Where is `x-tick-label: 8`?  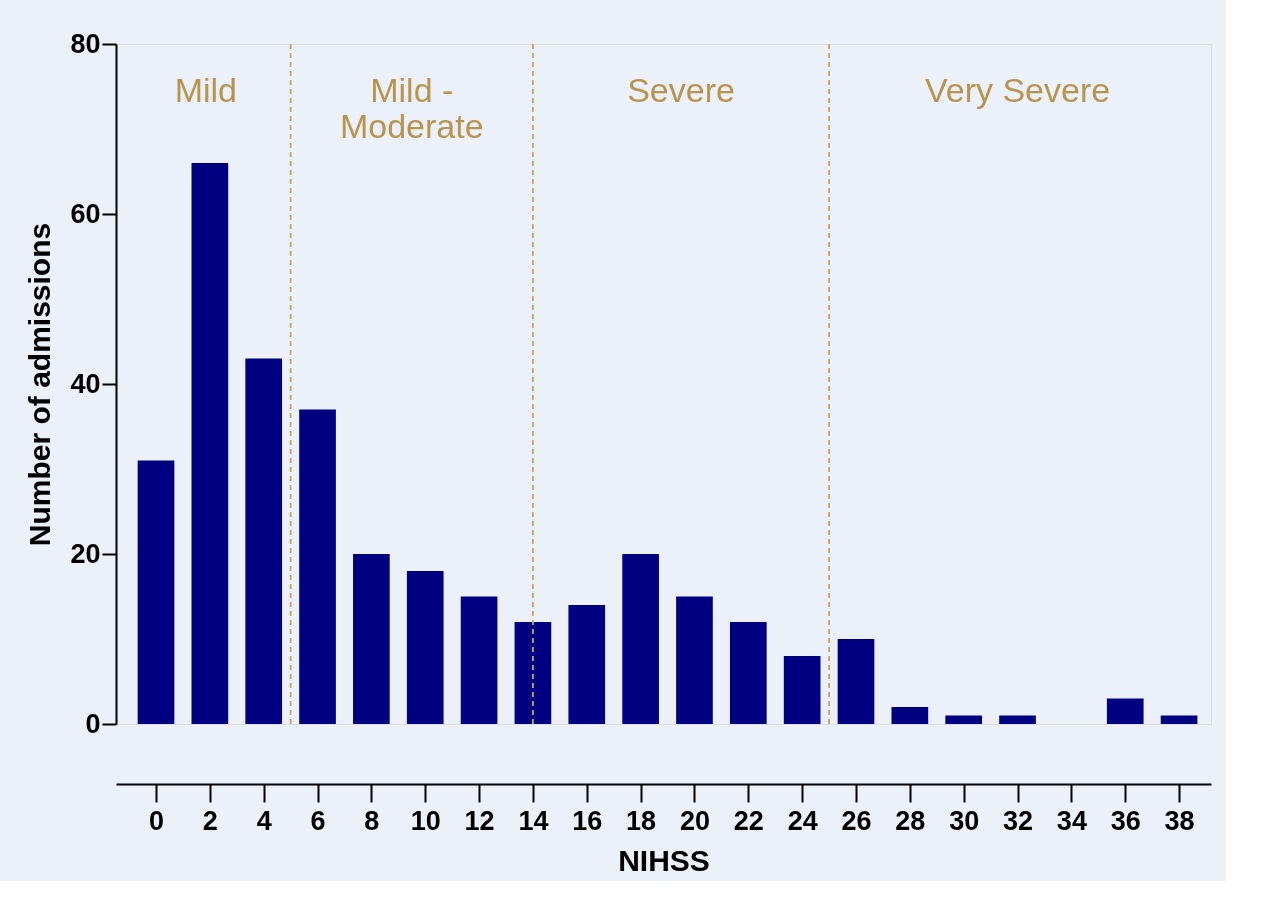
x-tick-label: 8 is located at coordinates (372, 820).